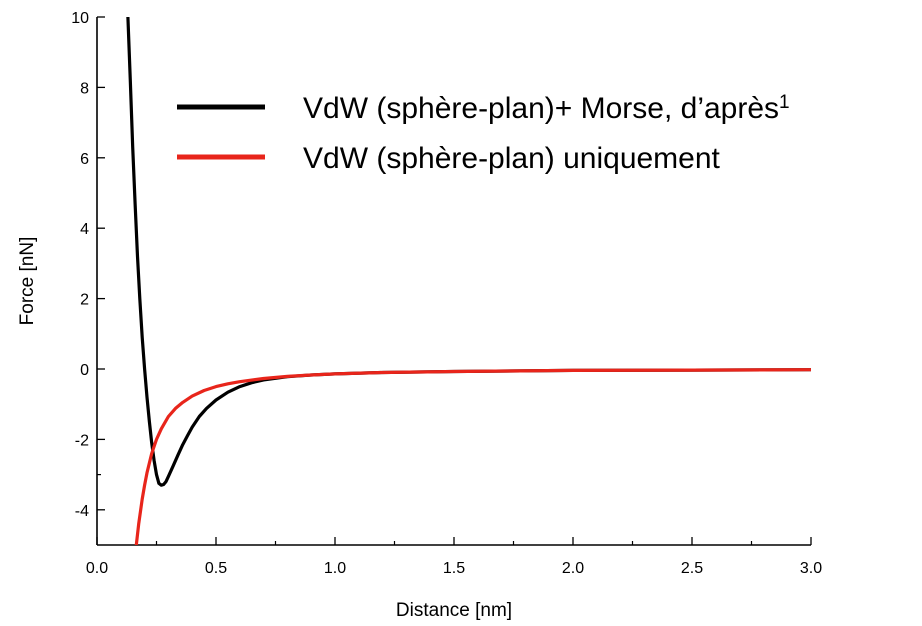  Describe the element at coordinates (454, 568) in the screenshot. I see `x-tick-label: 1.5` at that location.